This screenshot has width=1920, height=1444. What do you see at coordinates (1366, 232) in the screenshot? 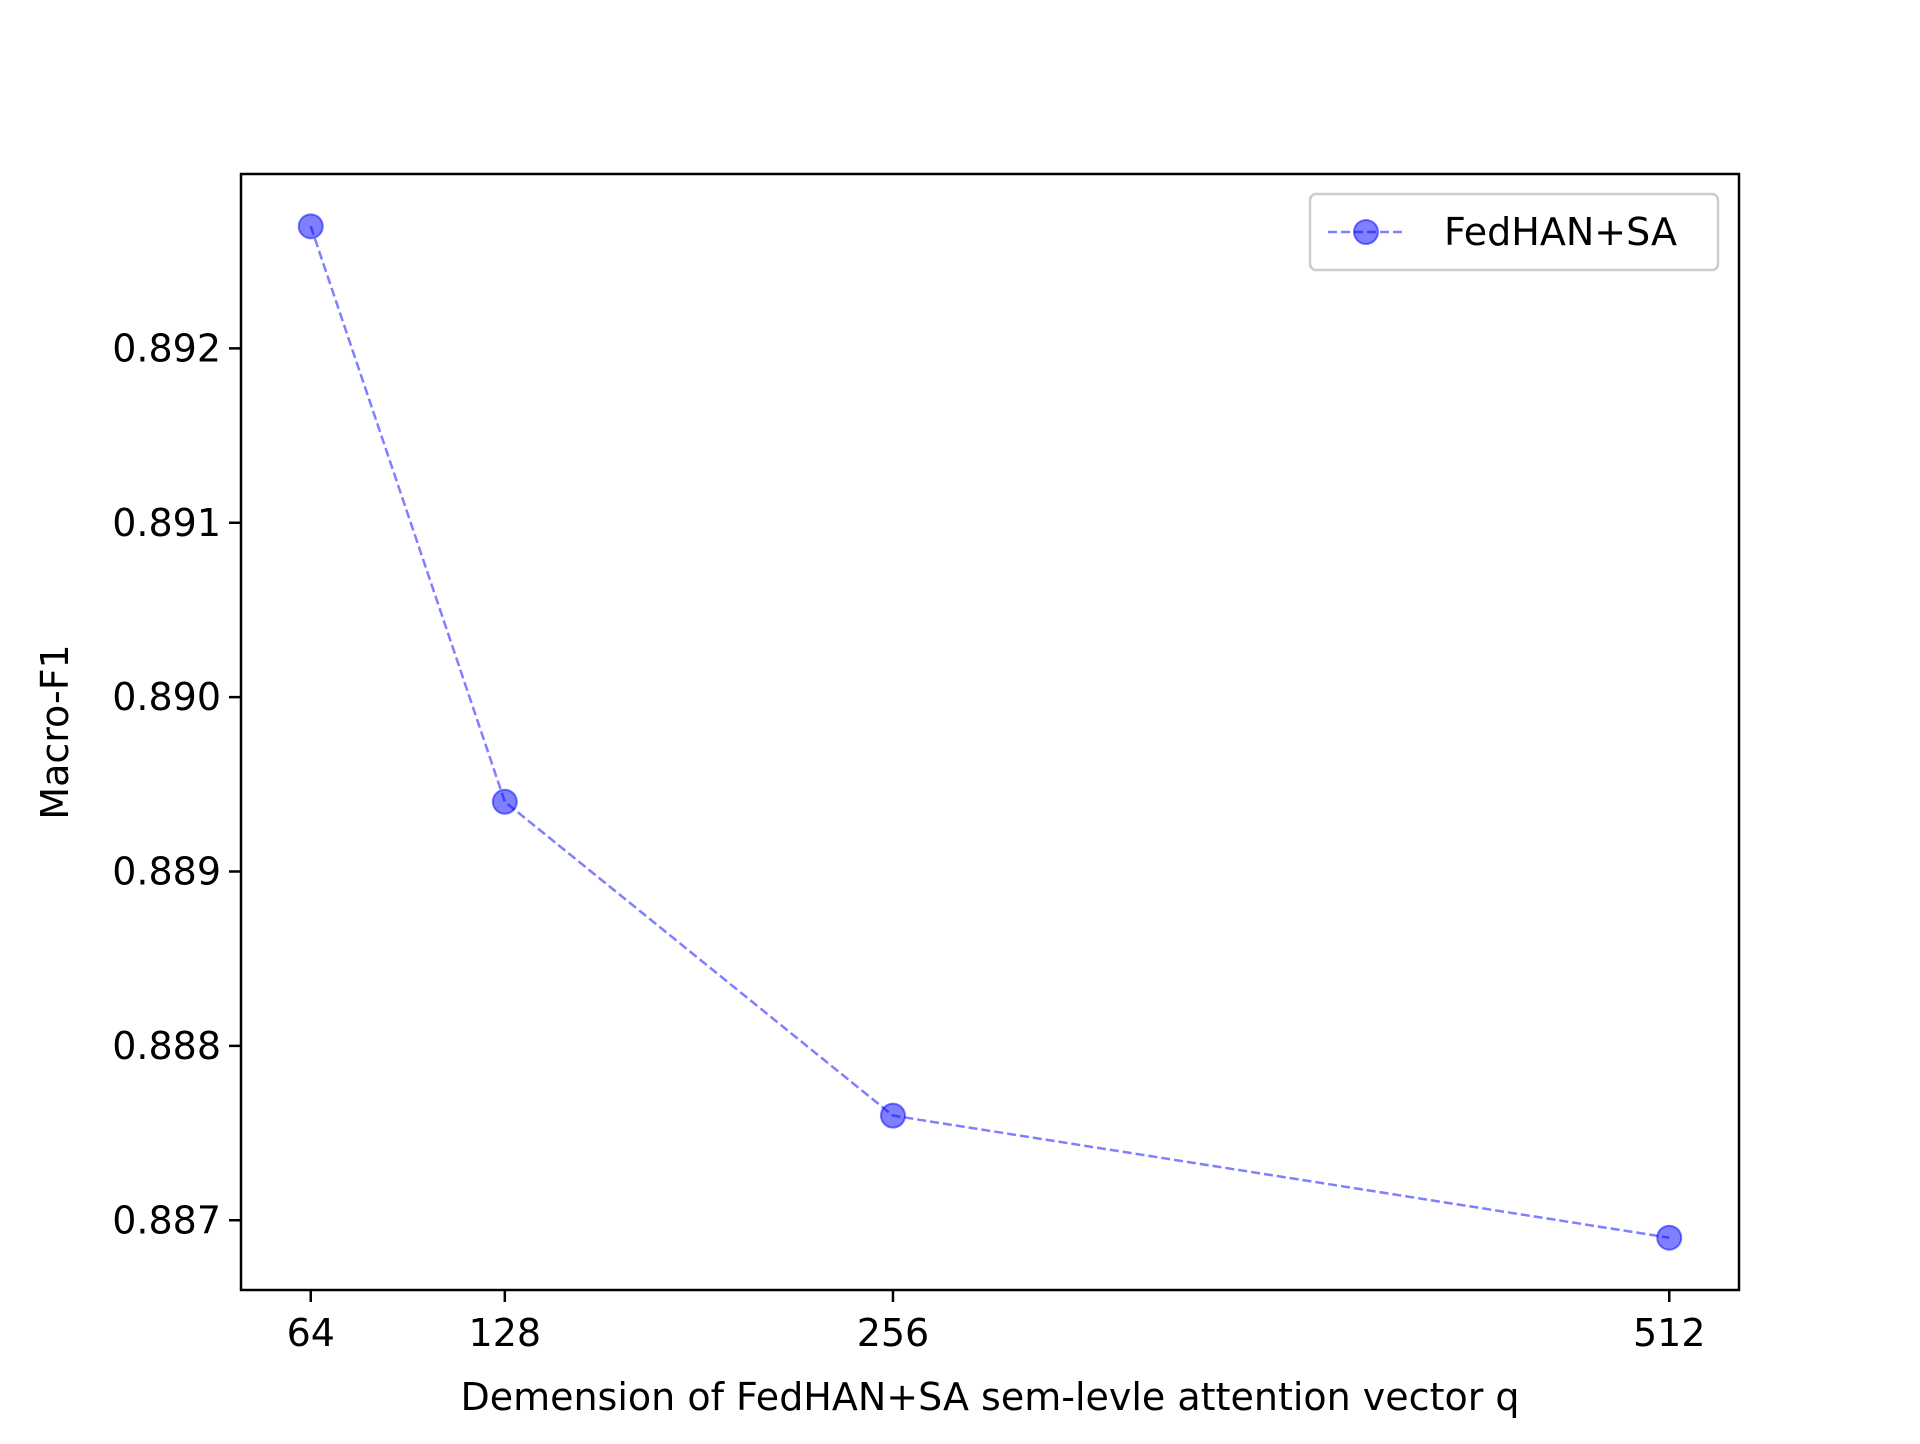
I see `legend-marker-sample` at bounding box center [1366, 232].